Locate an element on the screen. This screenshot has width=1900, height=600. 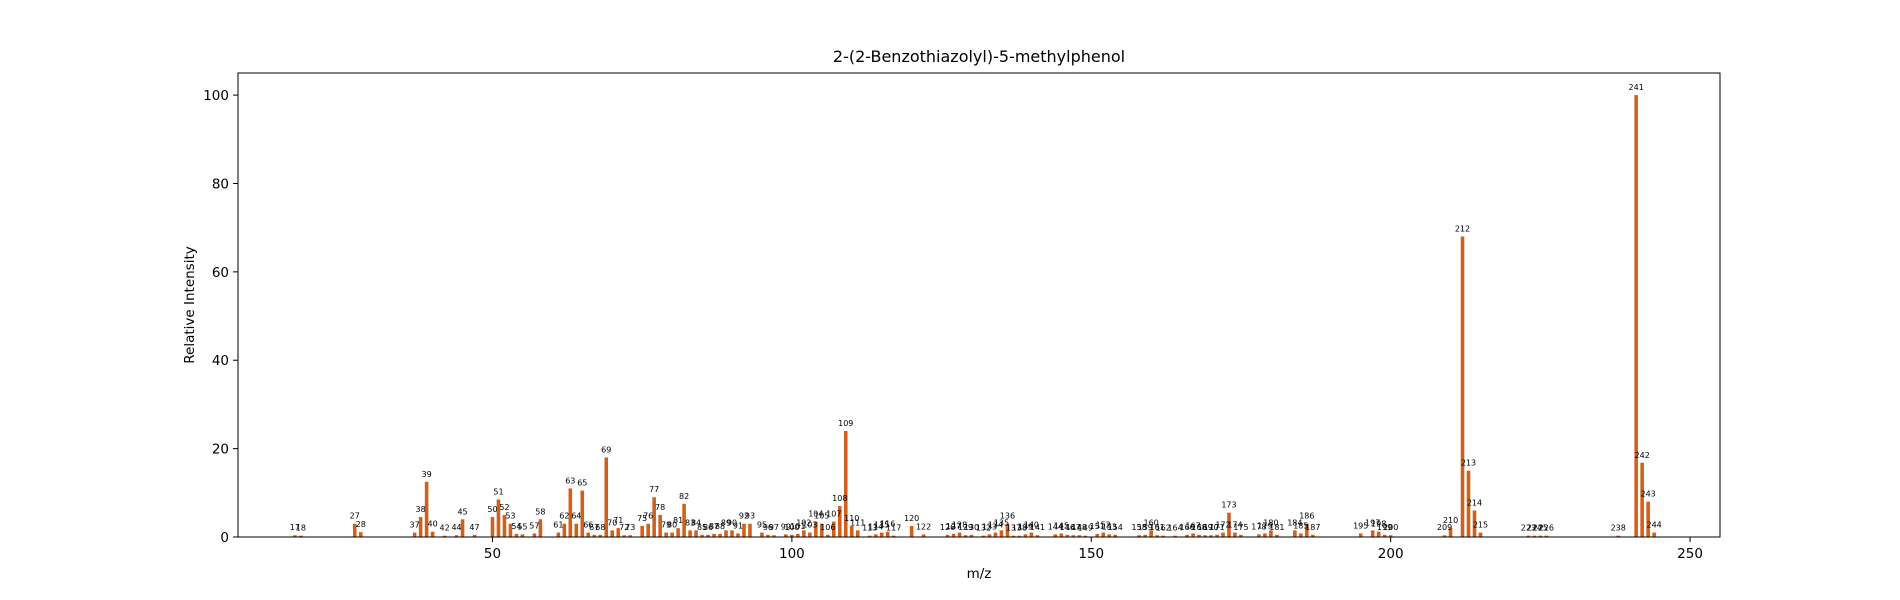
peak-label: 47 is located at coordinates (474, 527).